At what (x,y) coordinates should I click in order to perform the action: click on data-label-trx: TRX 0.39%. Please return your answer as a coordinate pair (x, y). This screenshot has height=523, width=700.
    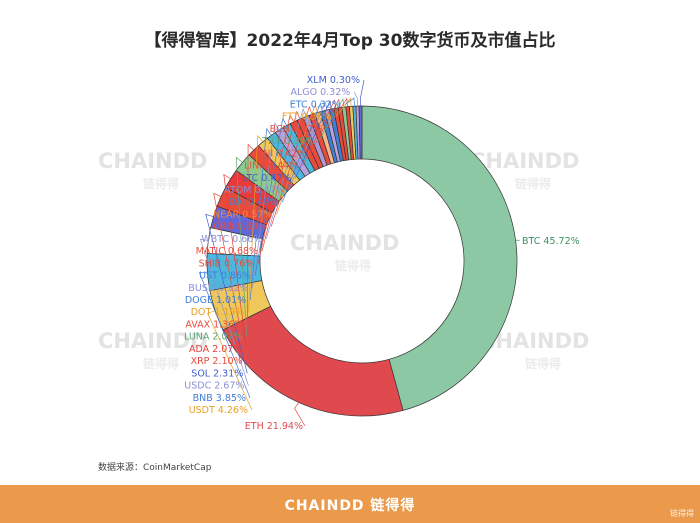
    Looking at the image, I should click on (287, 141).